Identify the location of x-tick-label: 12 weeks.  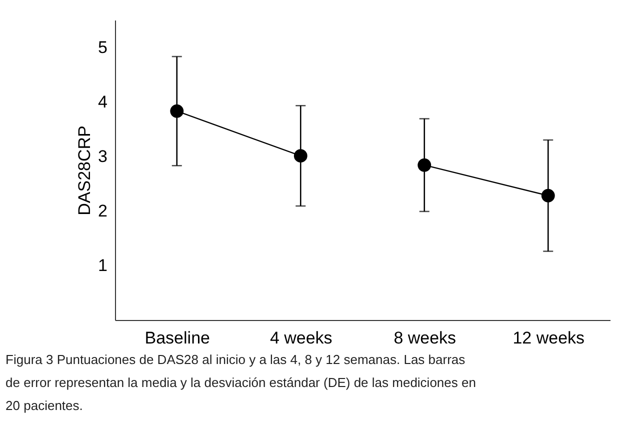
(548, 338).